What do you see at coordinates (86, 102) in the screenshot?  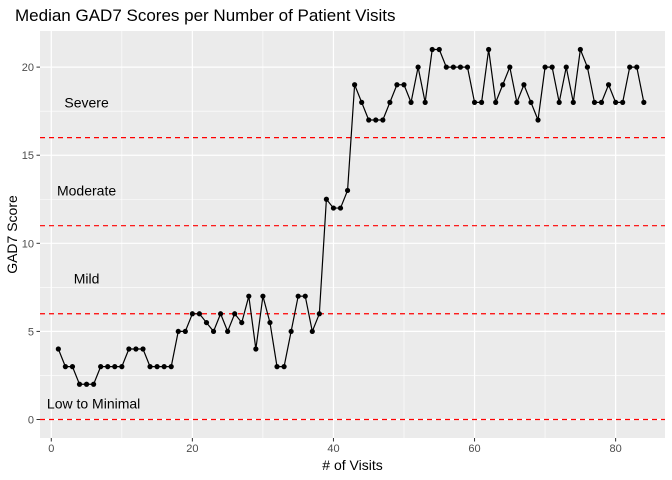 I see `zone-label: Severe` at bounding box center [86, 102].